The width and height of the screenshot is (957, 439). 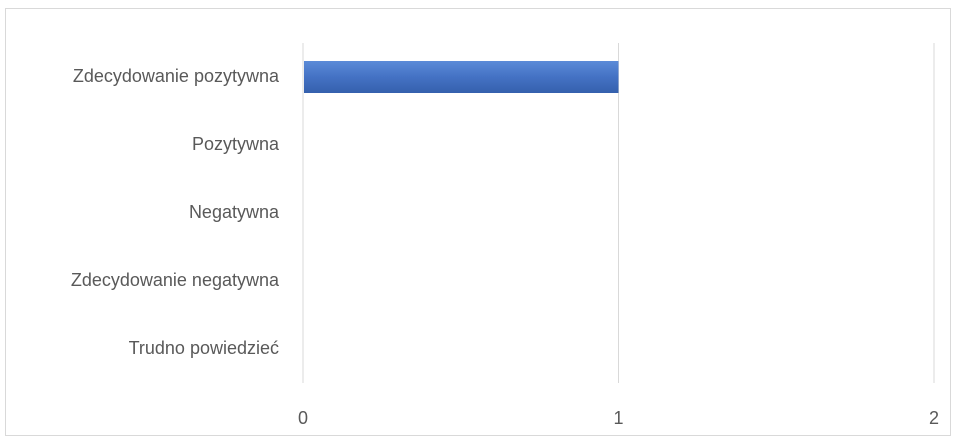 What do you see at coordinates (176, 76) in the screenshot?
I see `category-label-0: Zdecydowanie pozytywna` at bounding box center [176, 76].